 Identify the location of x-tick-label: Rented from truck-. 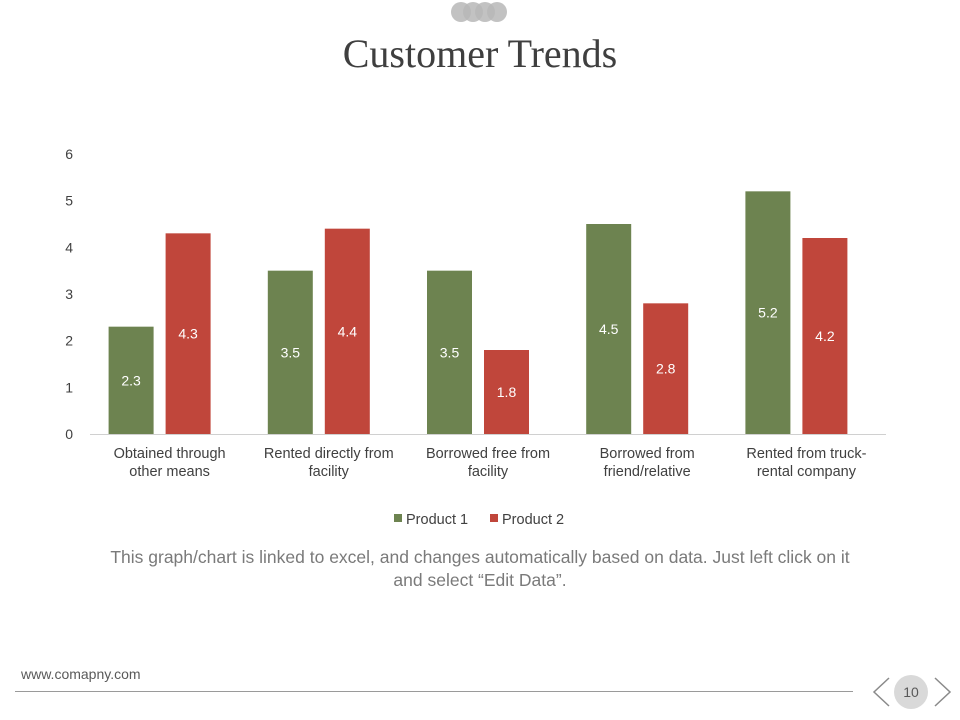
(806, 454).